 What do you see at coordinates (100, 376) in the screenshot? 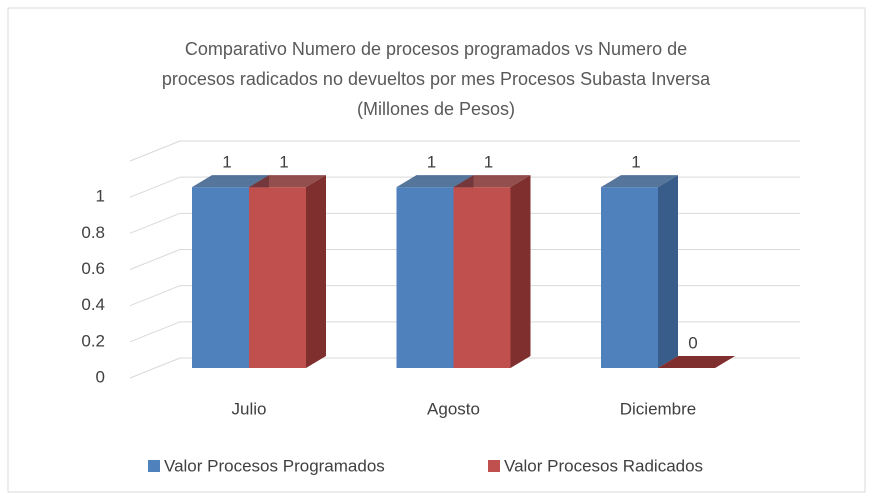
I see `y-tick-label: 0` at bounding box center [100, 376].